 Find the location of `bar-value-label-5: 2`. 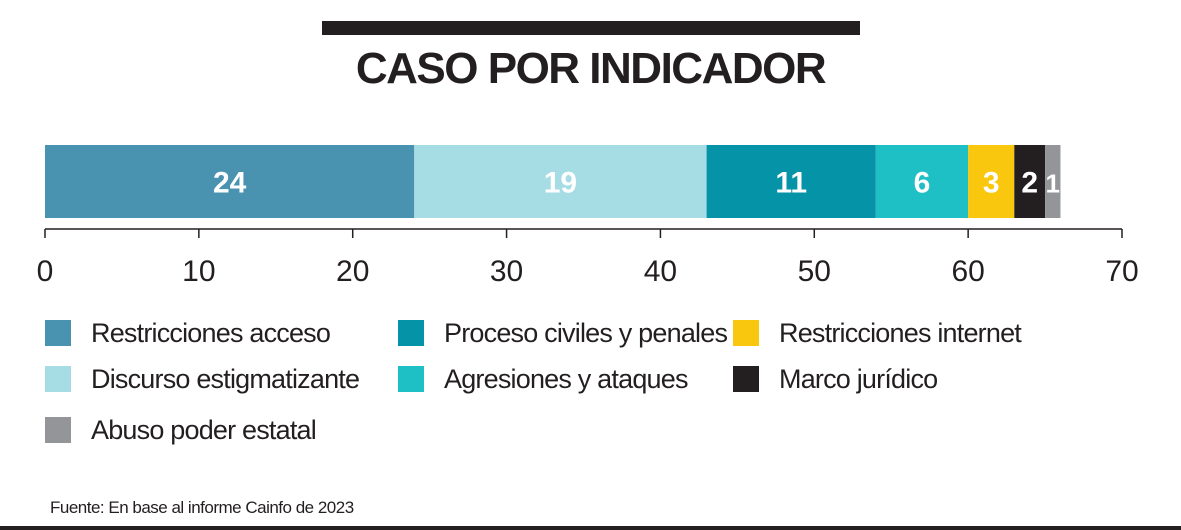

bar-value-label-5: 2 is located at coordinates (1029, 183).